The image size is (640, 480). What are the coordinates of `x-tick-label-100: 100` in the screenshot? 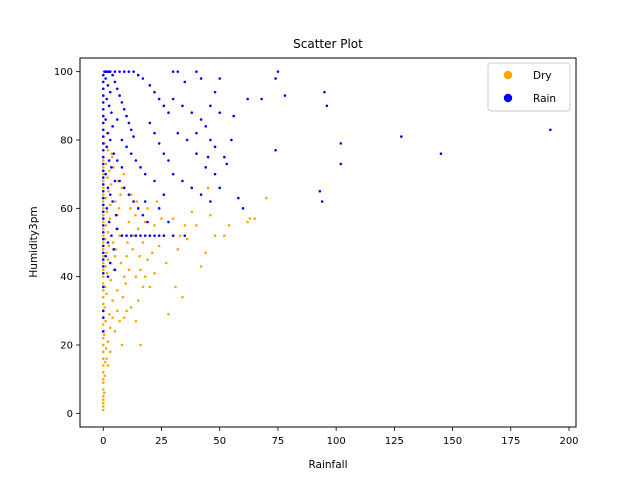 It's located at (336, 441).